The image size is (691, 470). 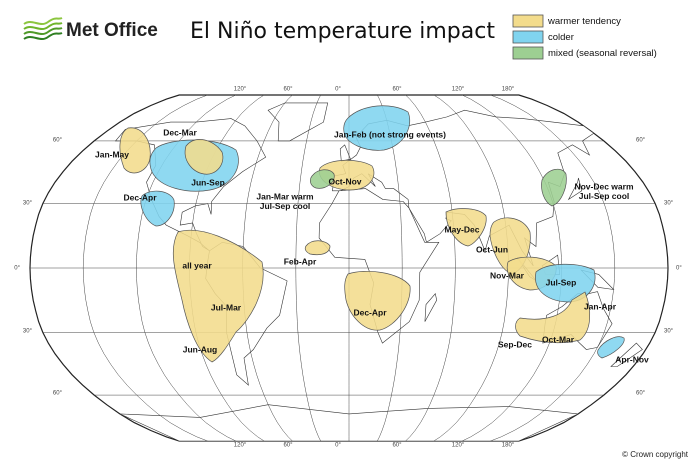 I want to click on area-label: Jan-May, so click(x=112, y=154).